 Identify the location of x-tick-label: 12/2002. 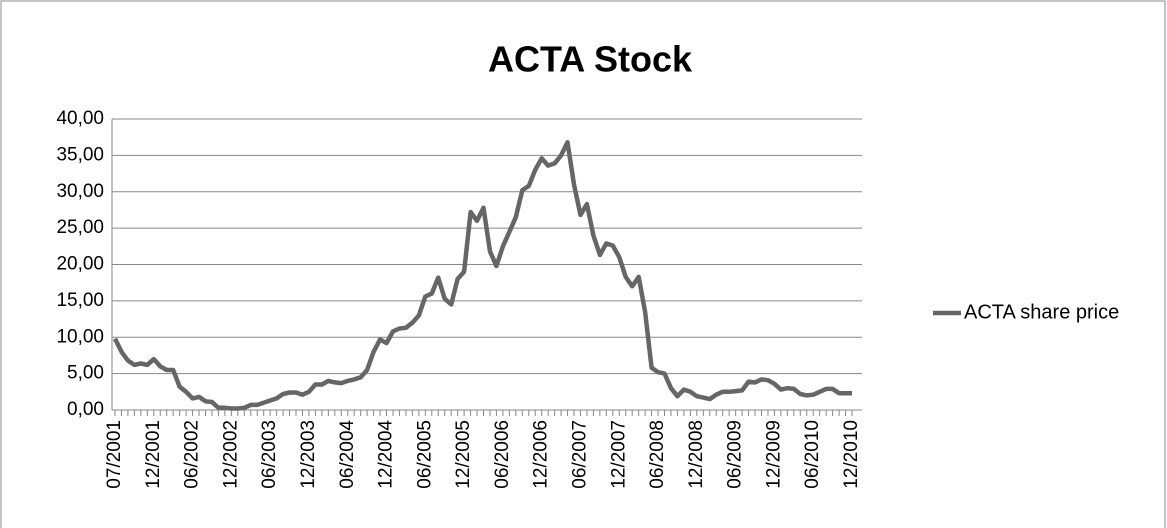
(230, 454).